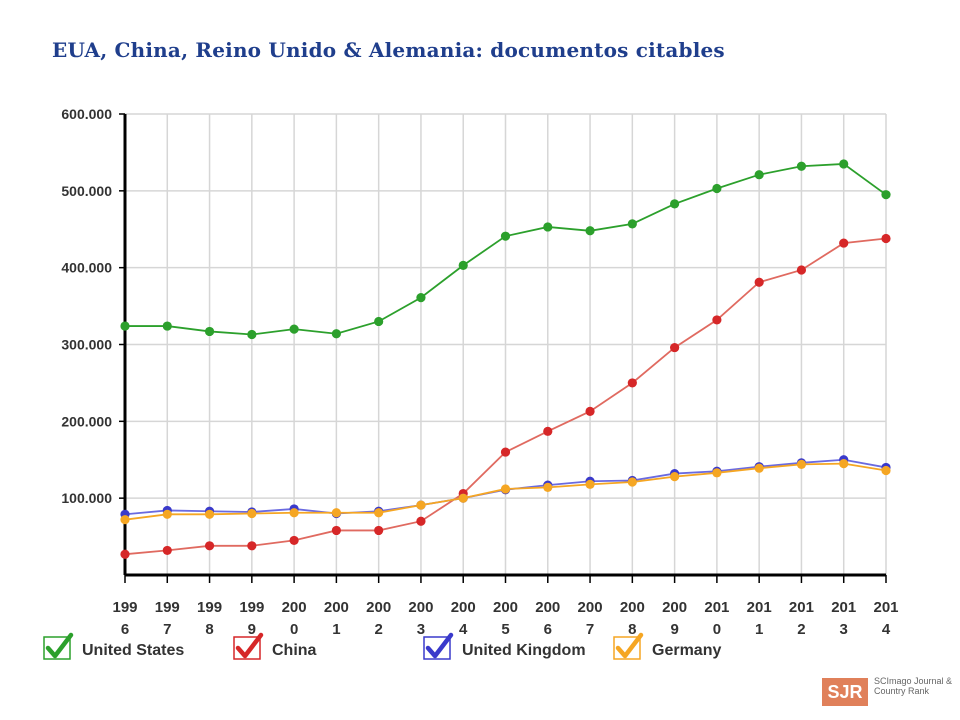 This screenshot has width=960, height=720. Describe the element at coordinates (275, 646) in the screenshot. I see `legend-item-china: China` at that location.